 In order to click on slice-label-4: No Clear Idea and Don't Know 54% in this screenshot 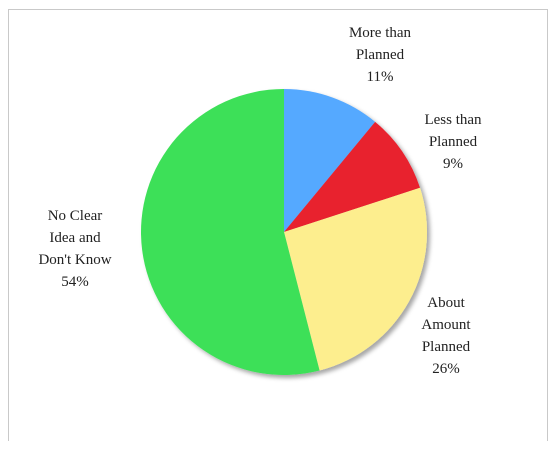, I will do `click(74, 249)`.